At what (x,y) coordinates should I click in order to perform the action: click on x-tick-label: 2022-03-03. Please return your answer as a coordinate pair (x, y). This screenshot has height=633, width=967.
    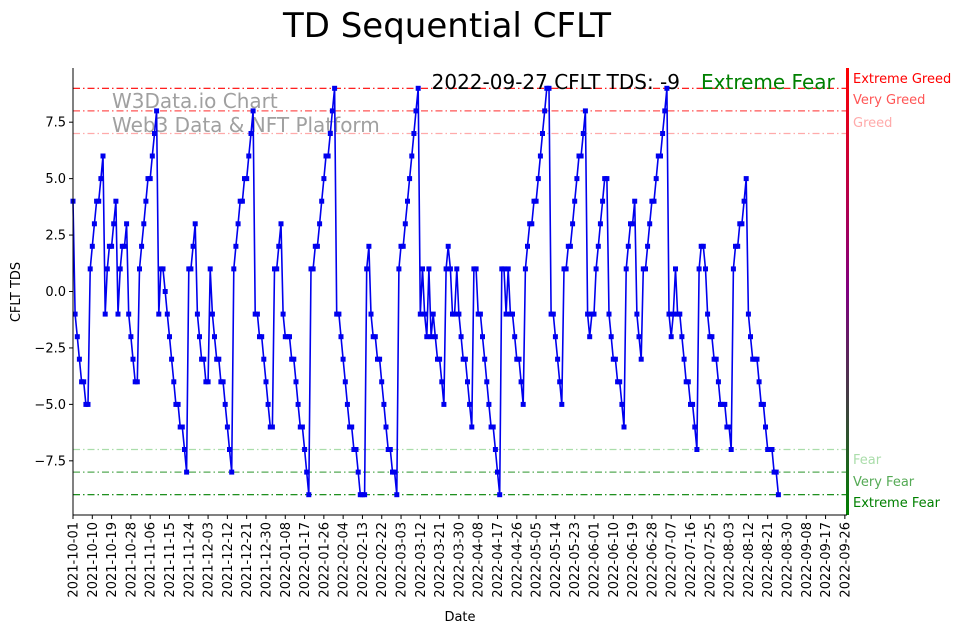
    Looking at the image, I should click on (402, 560).